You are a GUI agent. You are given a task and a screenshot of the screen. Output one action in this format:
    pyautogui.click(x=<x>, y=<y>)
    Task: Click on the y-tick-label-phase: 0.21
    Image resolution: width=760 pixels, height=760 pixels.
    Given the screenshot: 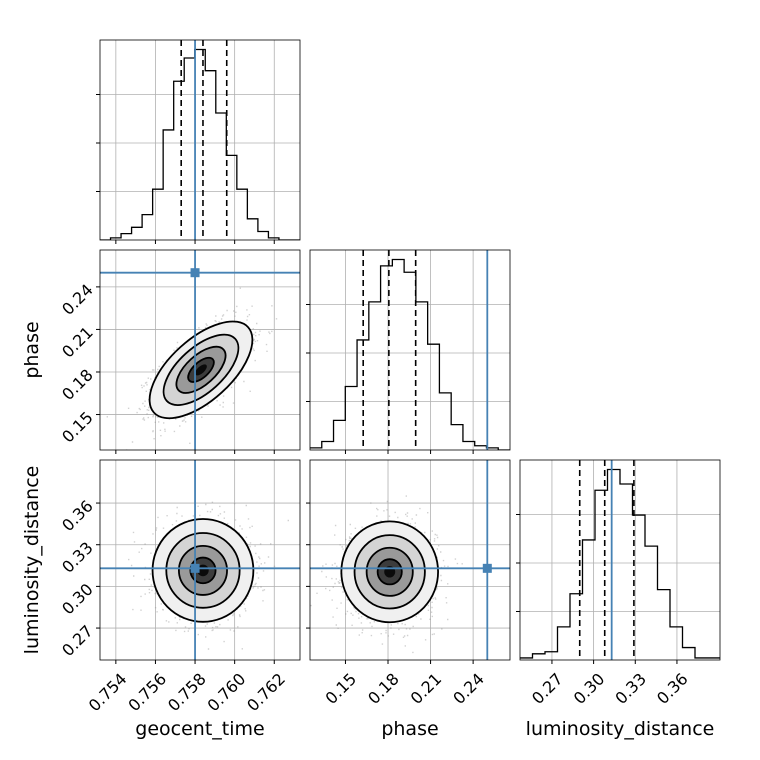 What is the action you would take?
    pyautogui.click(x=77, y=342)
    